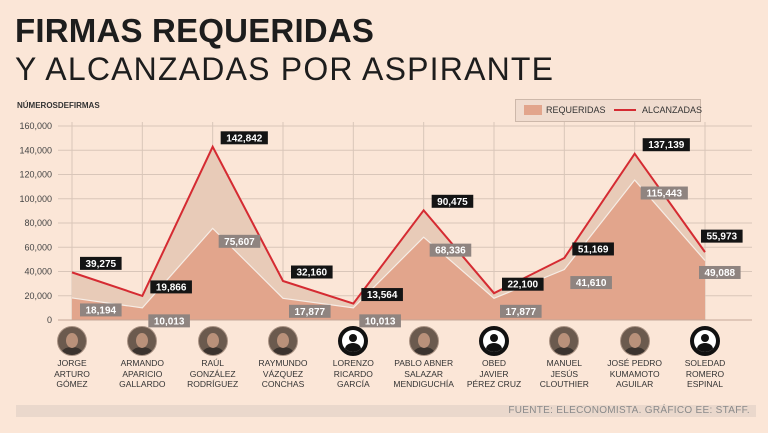  Describe the element at coordinates (142, 373) in the screenshot. I see `candidate-name: Armando Aparicio Gallardo` at that location.